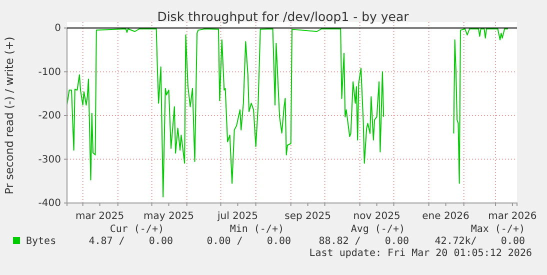 The image size is (547, 275). What do you see at coordinates (130, 241) in the screenshot?
I see `text: 4.87 / 0.00` at bounding box center [130, 241].